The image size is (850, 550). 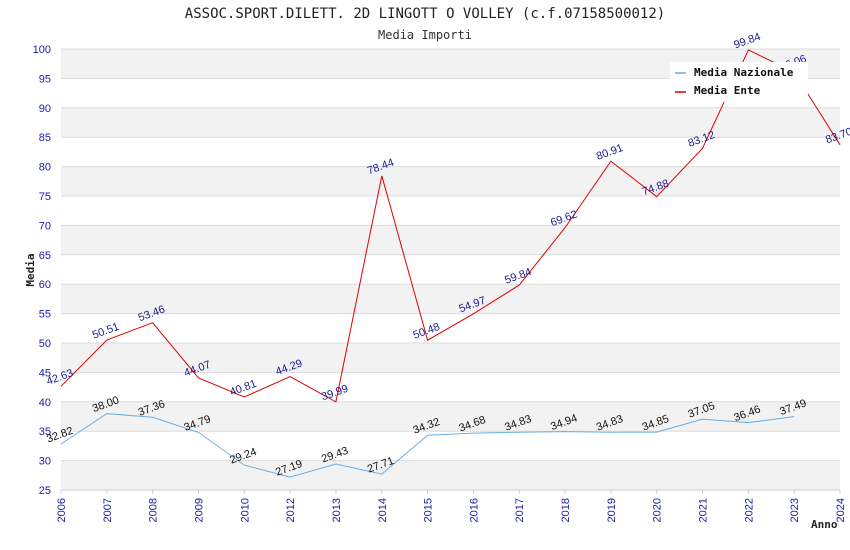 I want to click on x-tick-label: 2022, so click(x=749, y=510).